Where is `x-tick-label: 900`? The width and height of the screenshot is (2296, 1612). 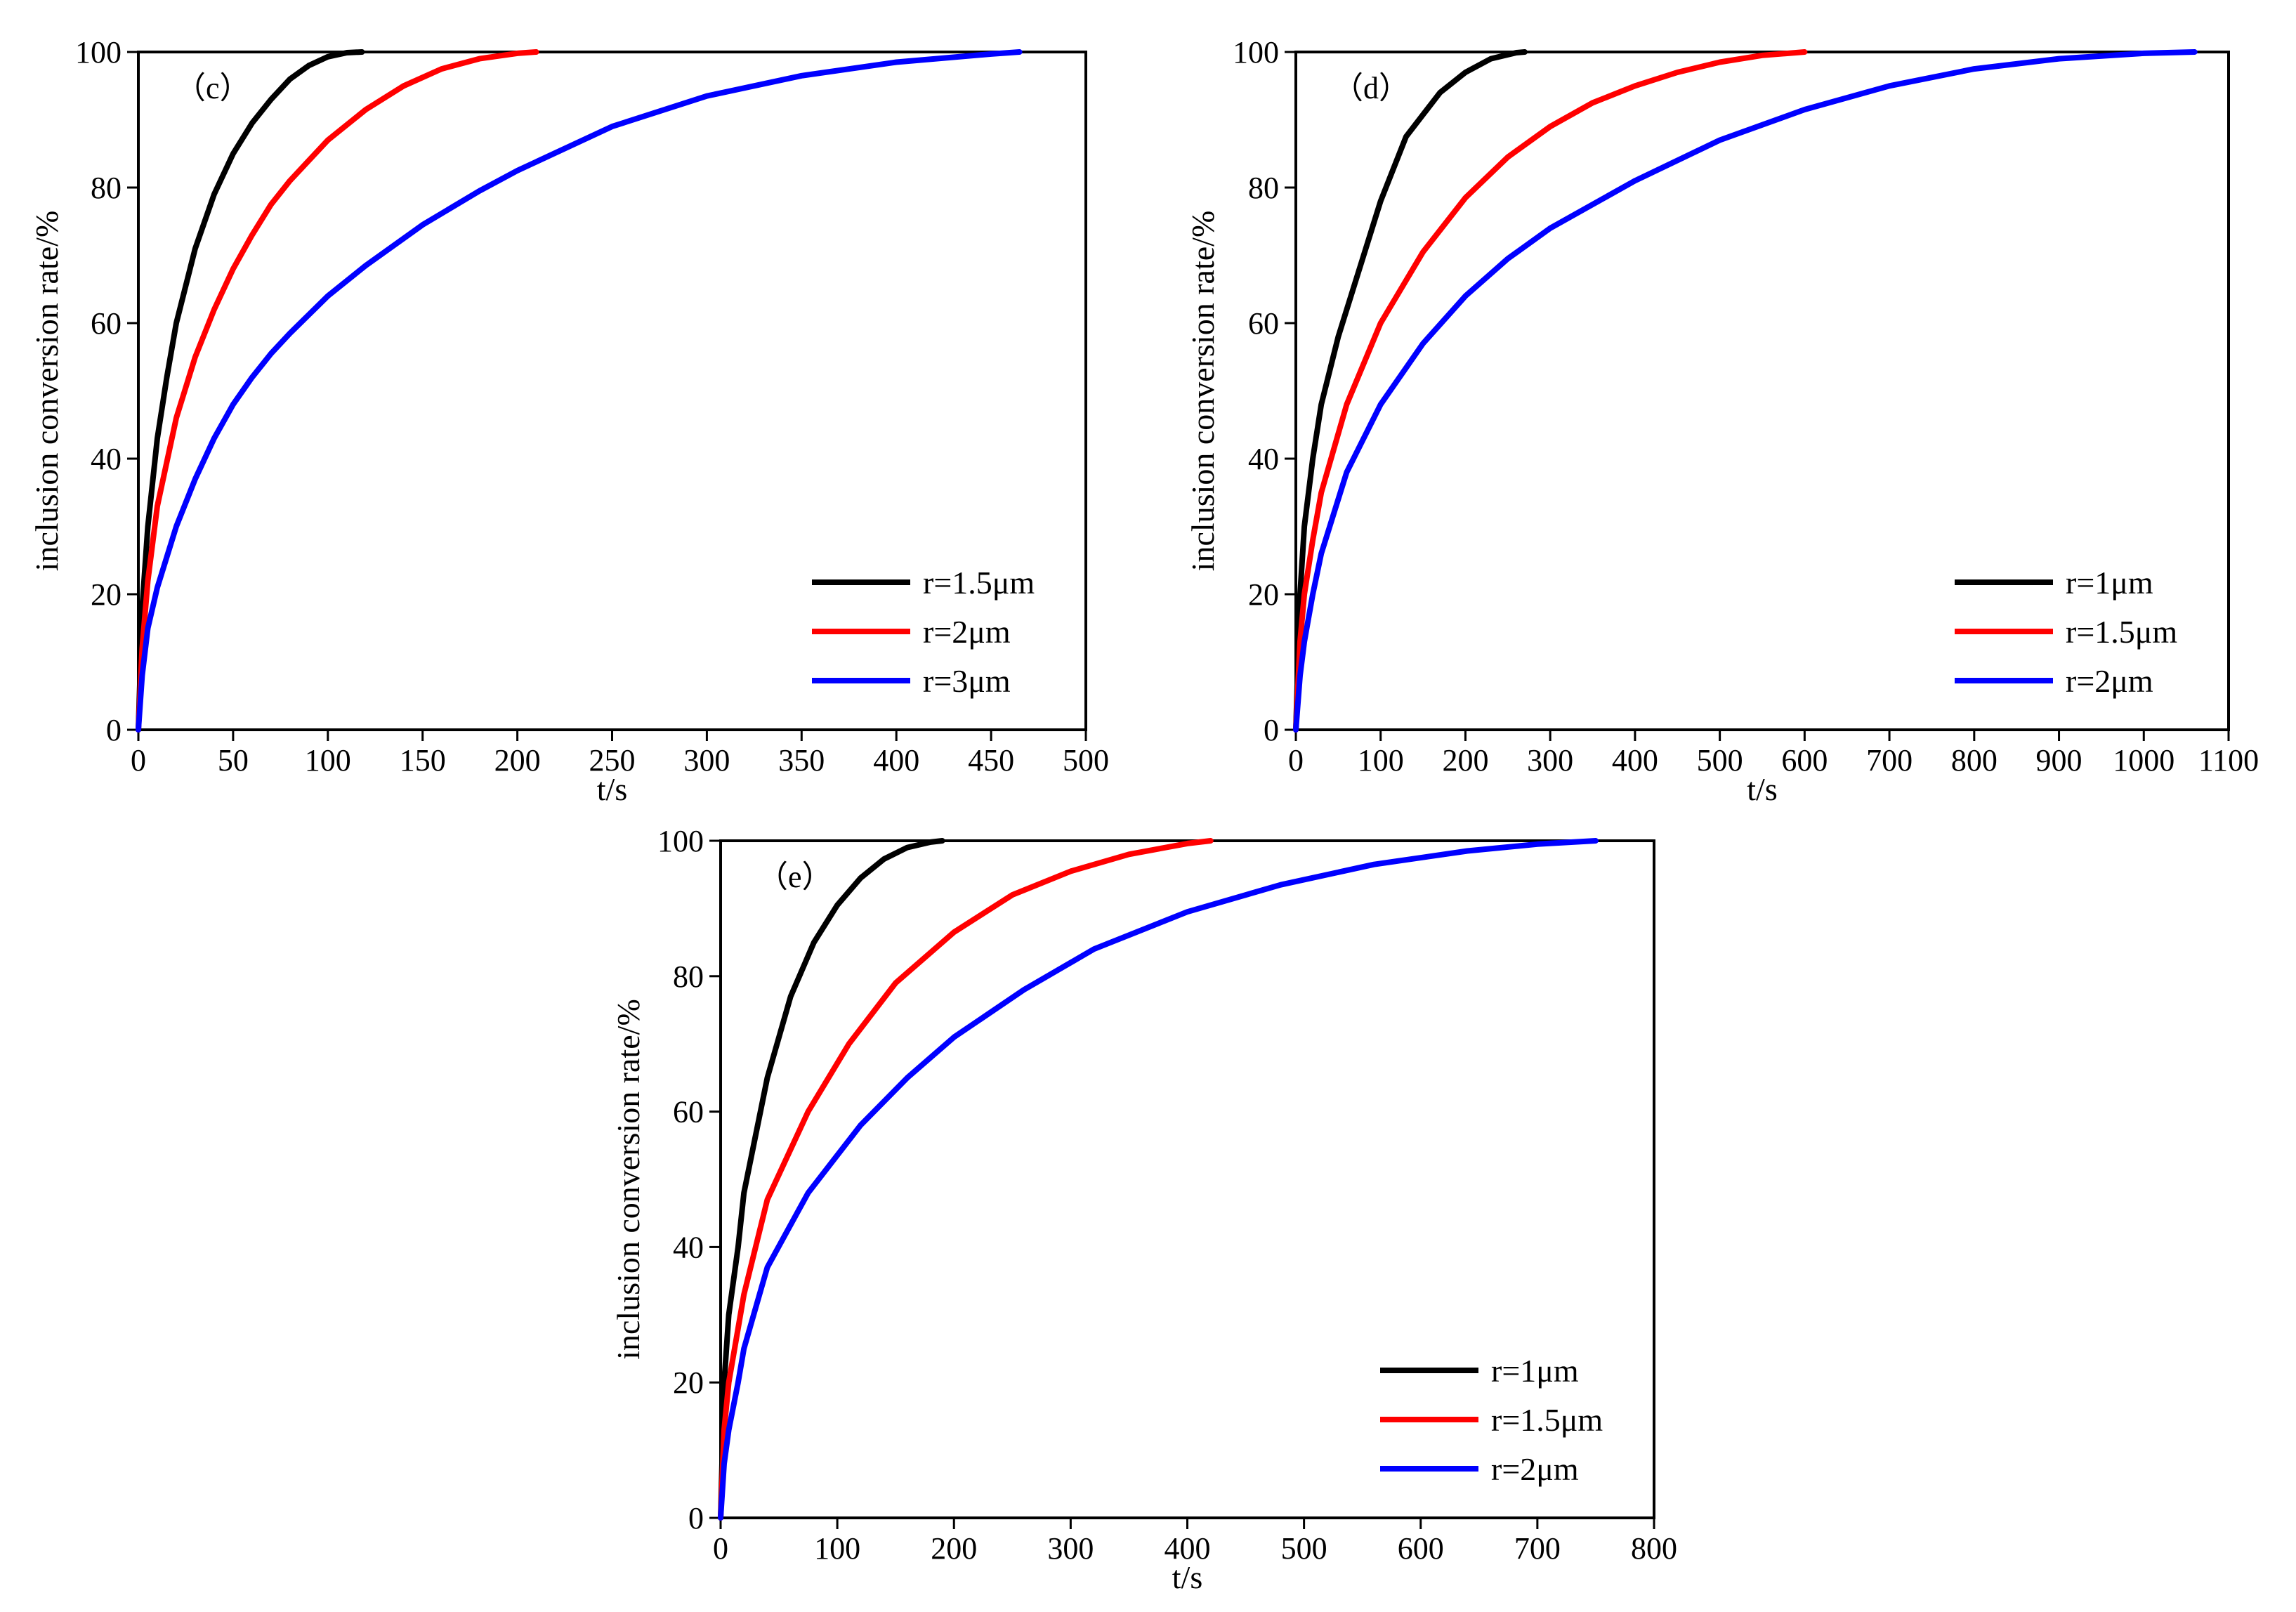
x-tick-label: 900 is located at coordinates (2059, 761).